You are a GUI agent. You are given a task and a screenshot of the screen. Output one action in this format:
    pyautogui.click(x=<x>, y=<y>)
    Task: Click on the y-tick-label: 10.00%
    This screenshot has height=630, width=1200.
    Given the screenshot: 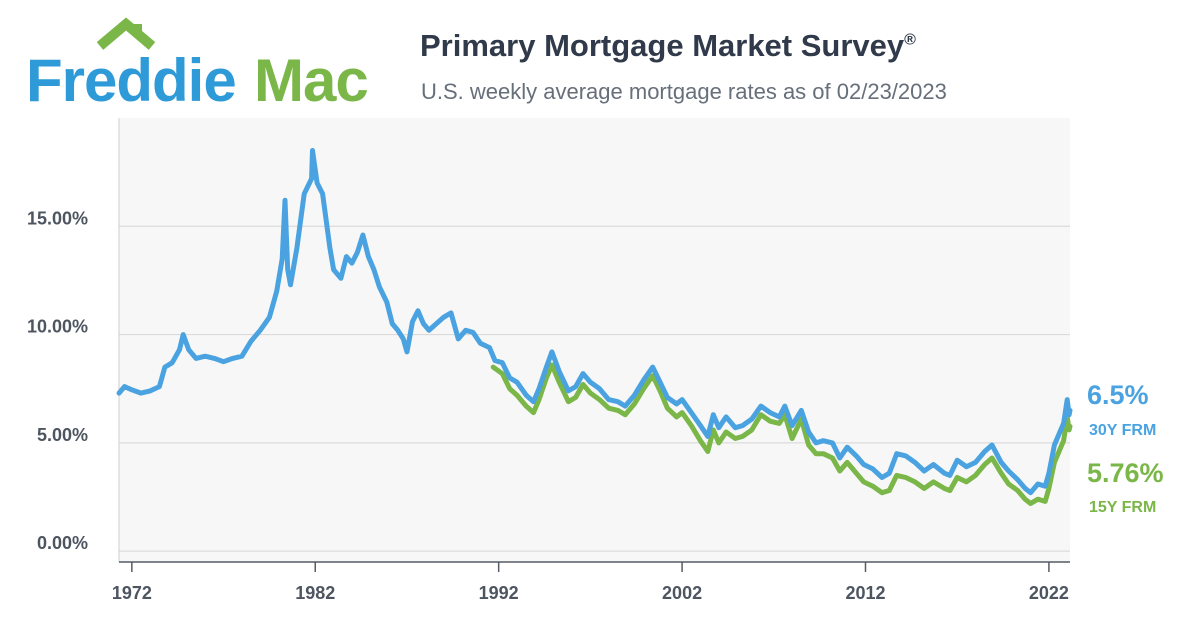 What is the action you would take?
    pyautogui.click(x=57, y=327)
    